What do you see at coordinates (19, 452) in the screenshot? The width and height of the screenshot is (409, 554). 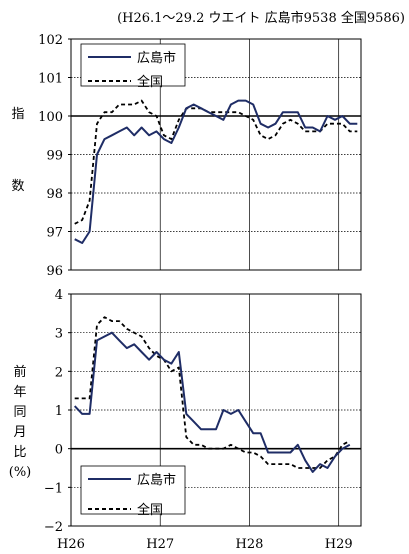 I see `y-axis-label-char: 比` at bounding box center [19, 452].